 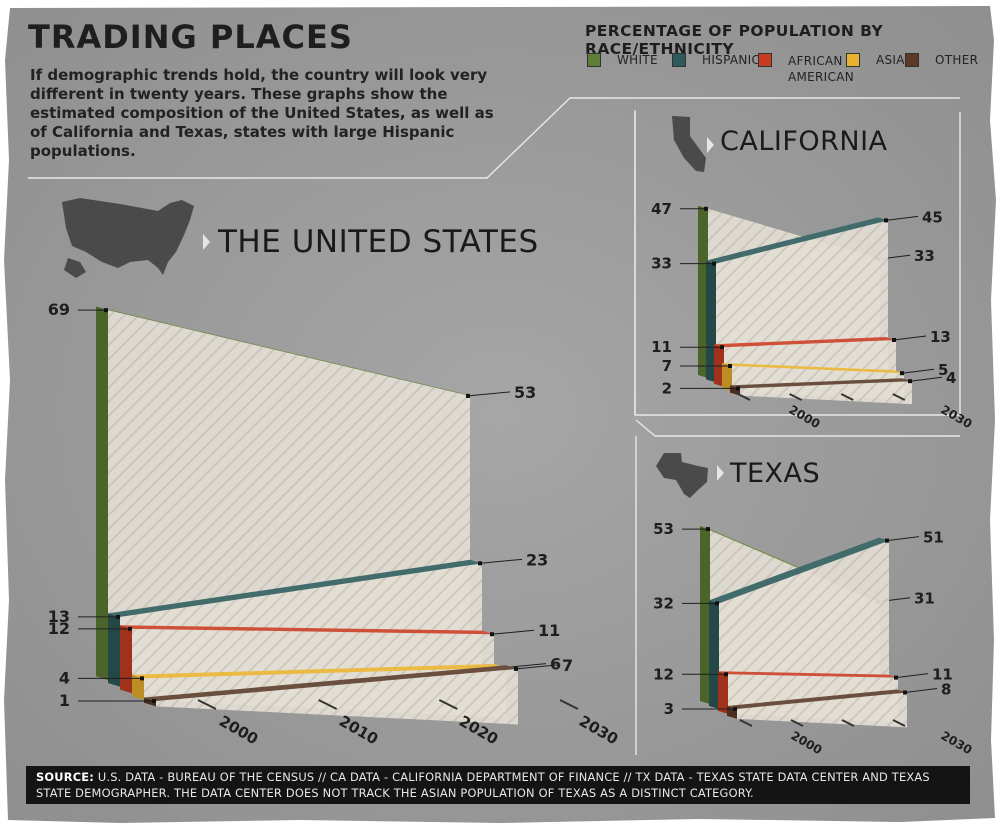 What do you see at coordinates (661, 264) in the screenshot?
I see `start-value-label: 33` at bounding box center [661, 264].